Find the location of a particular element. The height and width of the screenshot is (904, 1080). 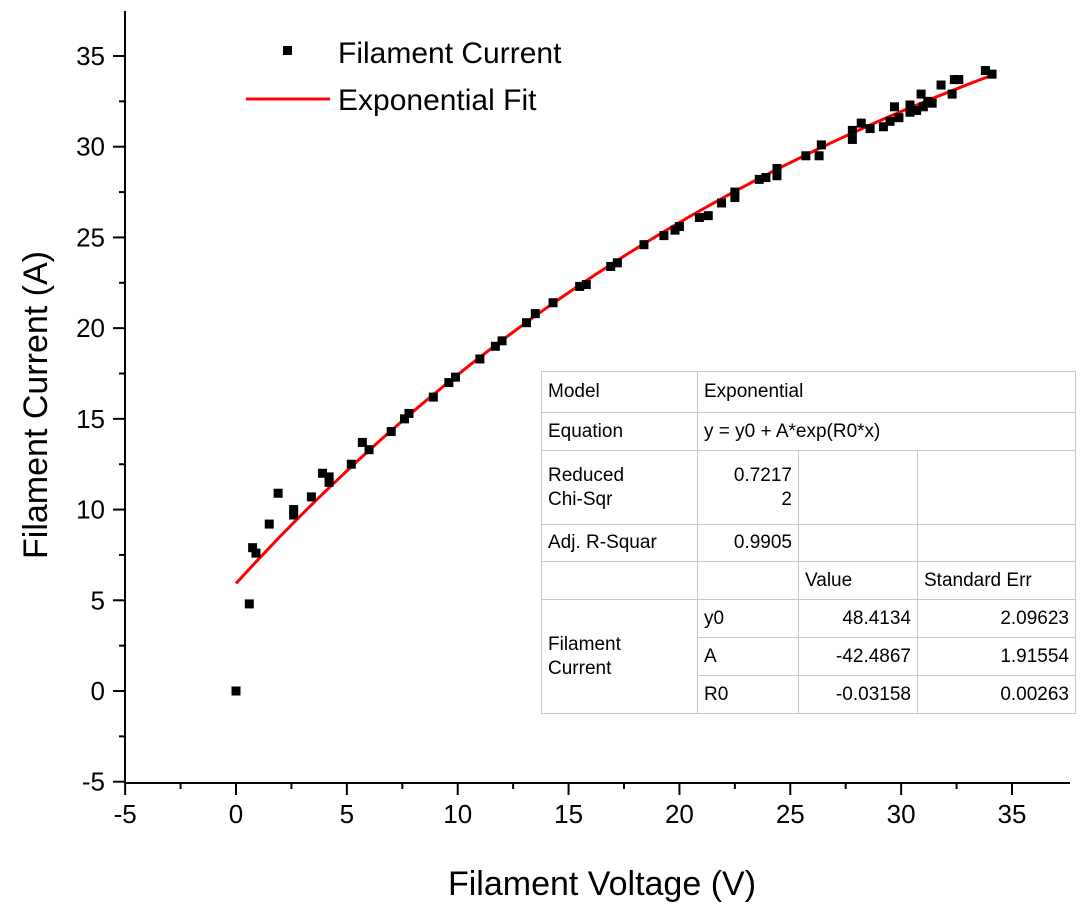

param-group-label-line2: Current is located at coordinates (580, 668).